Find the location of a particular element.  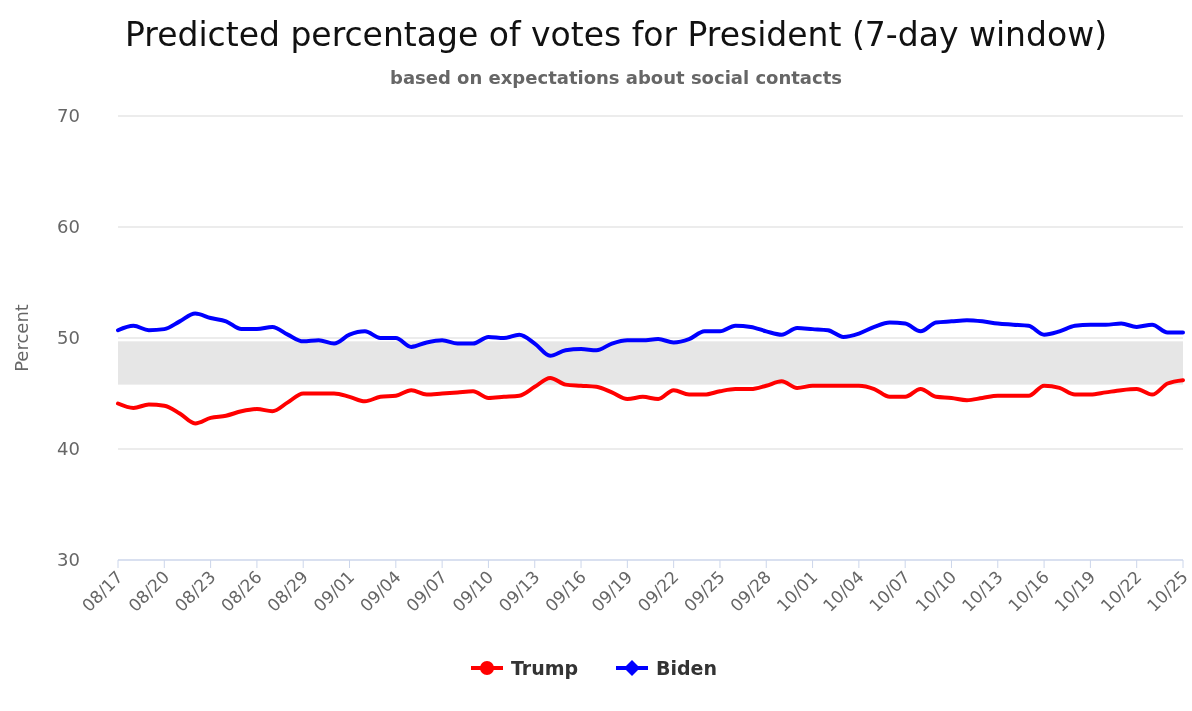

y-tick-label: 50 is located at coordinates (68, 337).